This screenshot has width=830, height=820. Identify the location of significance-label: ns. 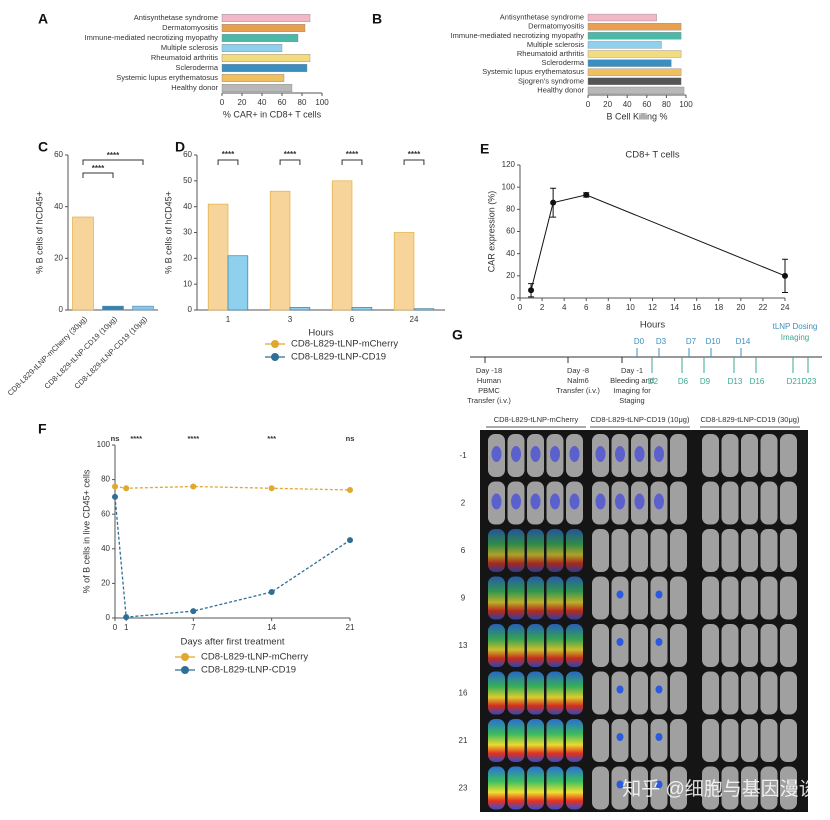
(115, 438).